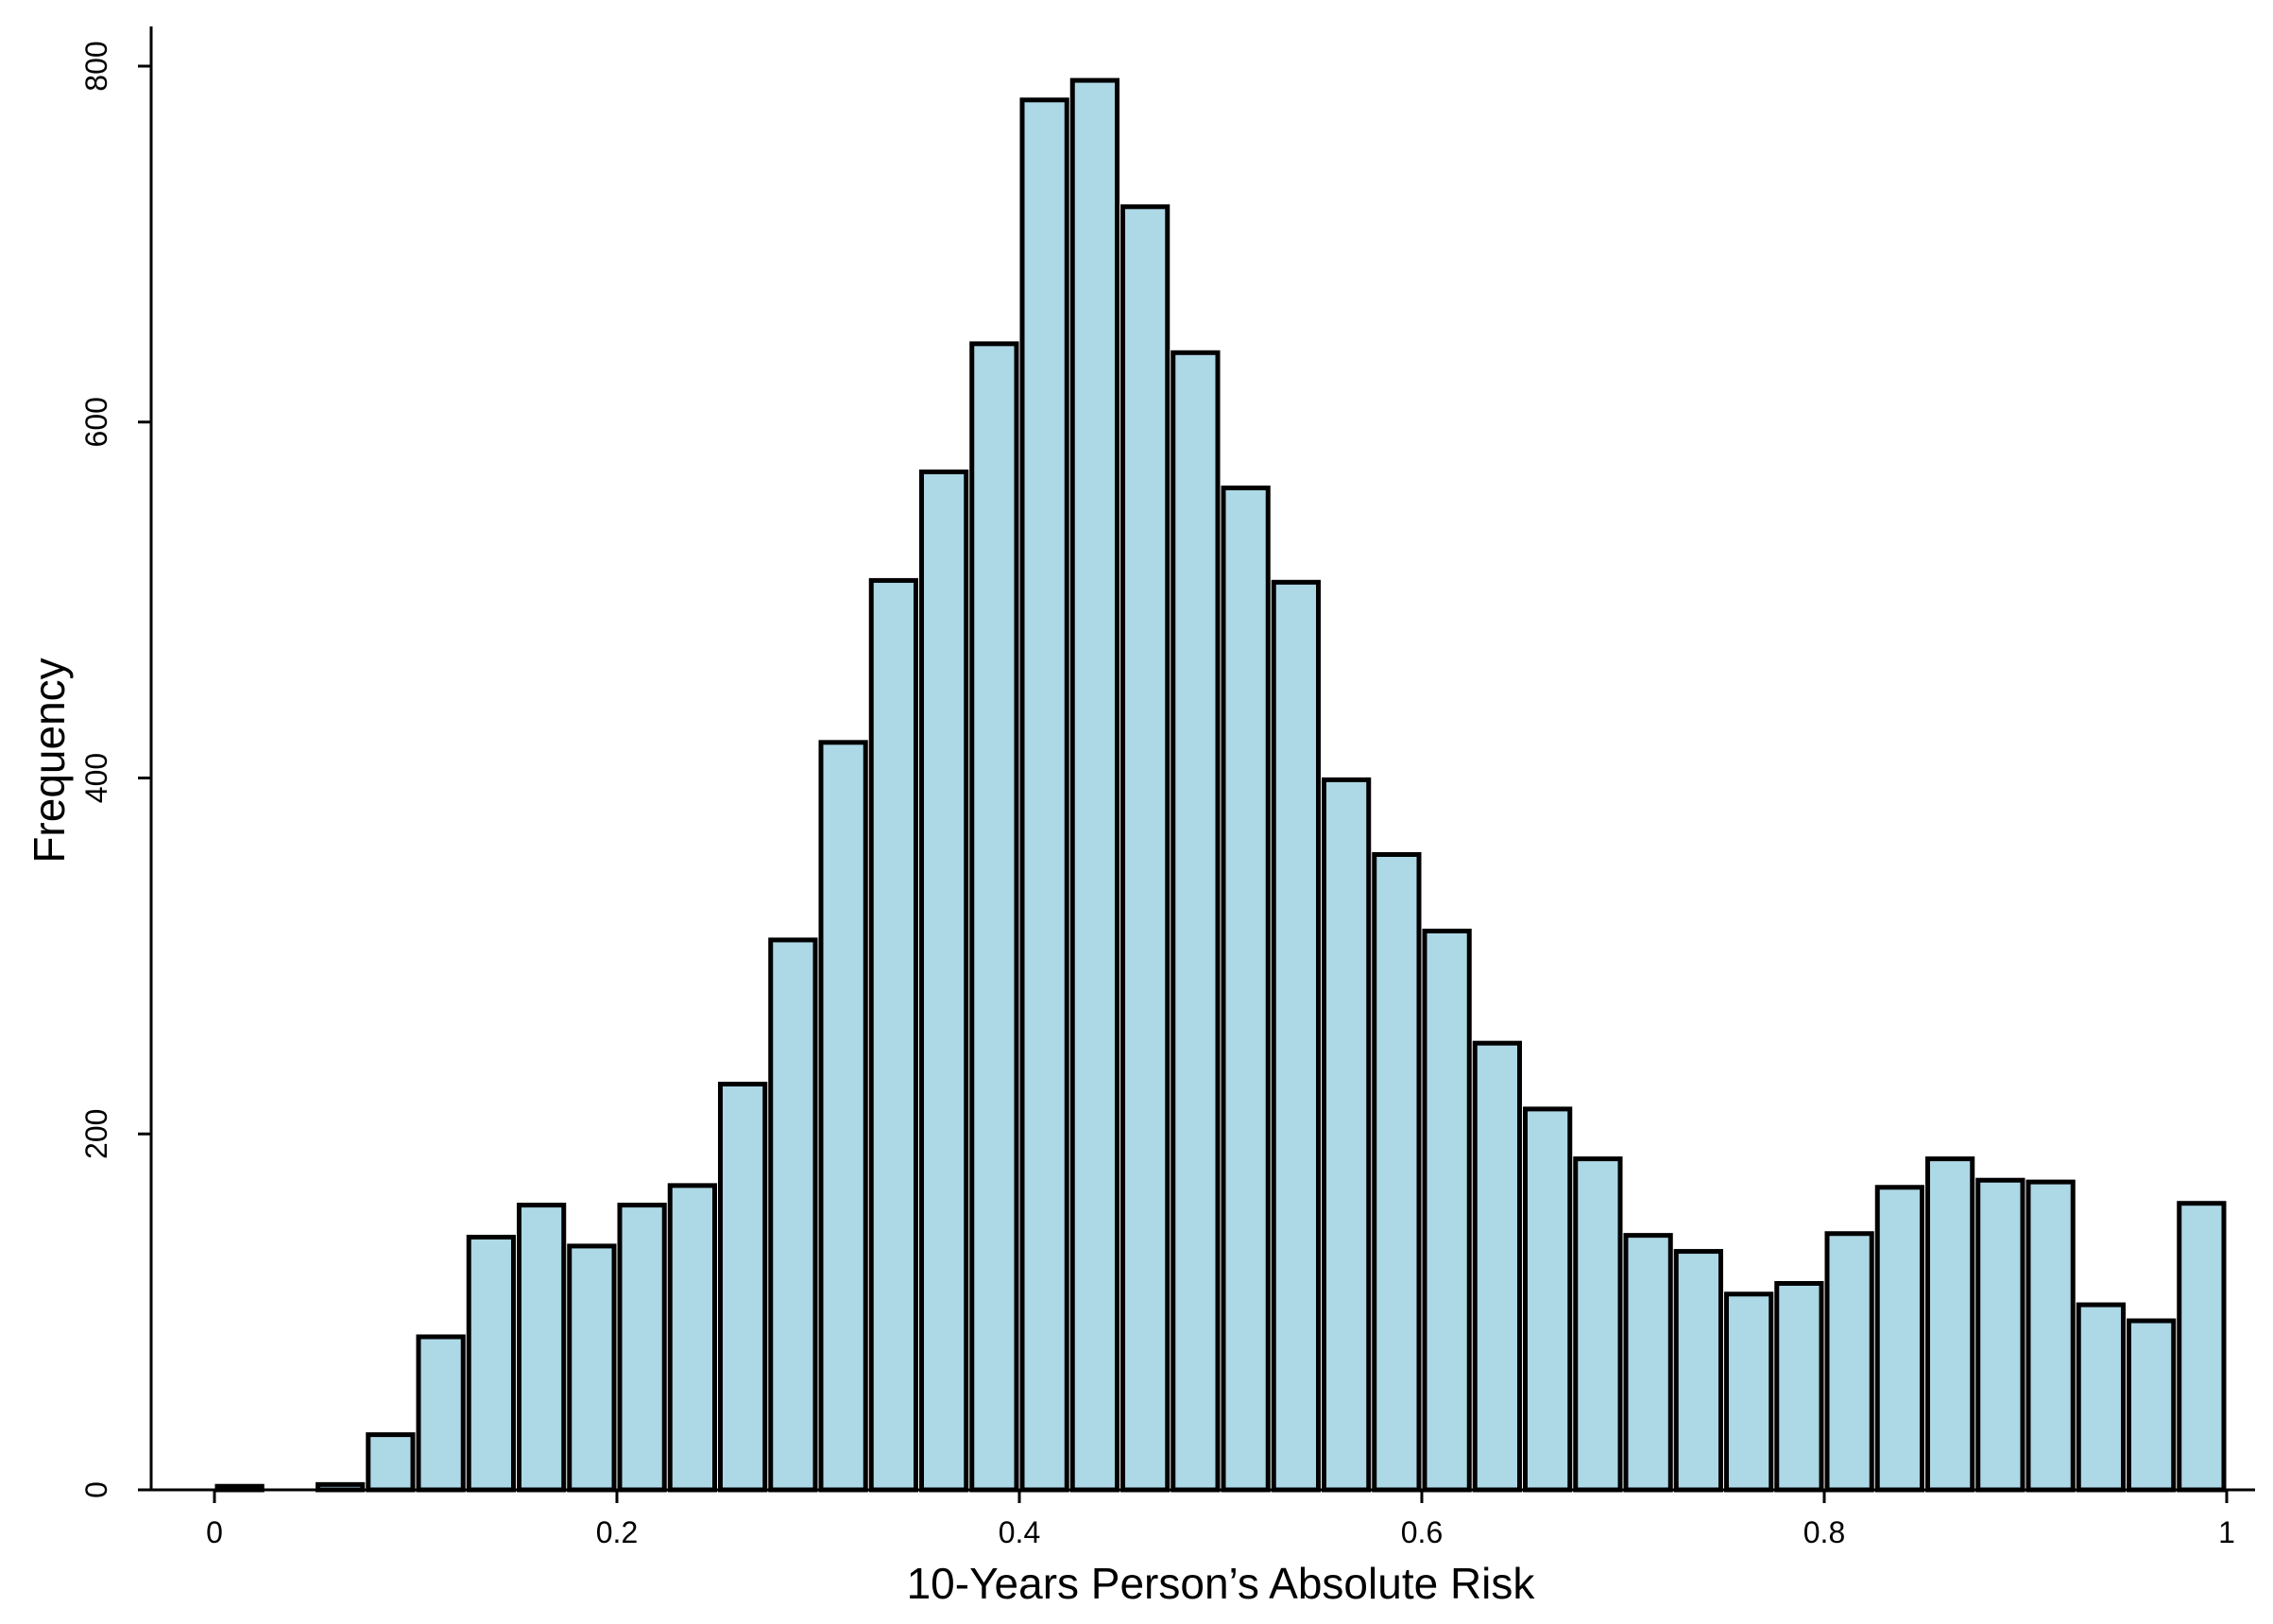 Image resolution: width=2273 pixels, height=1624 pixels. I want to click on x-tick-label: 0.6, so click(1422, 1532).